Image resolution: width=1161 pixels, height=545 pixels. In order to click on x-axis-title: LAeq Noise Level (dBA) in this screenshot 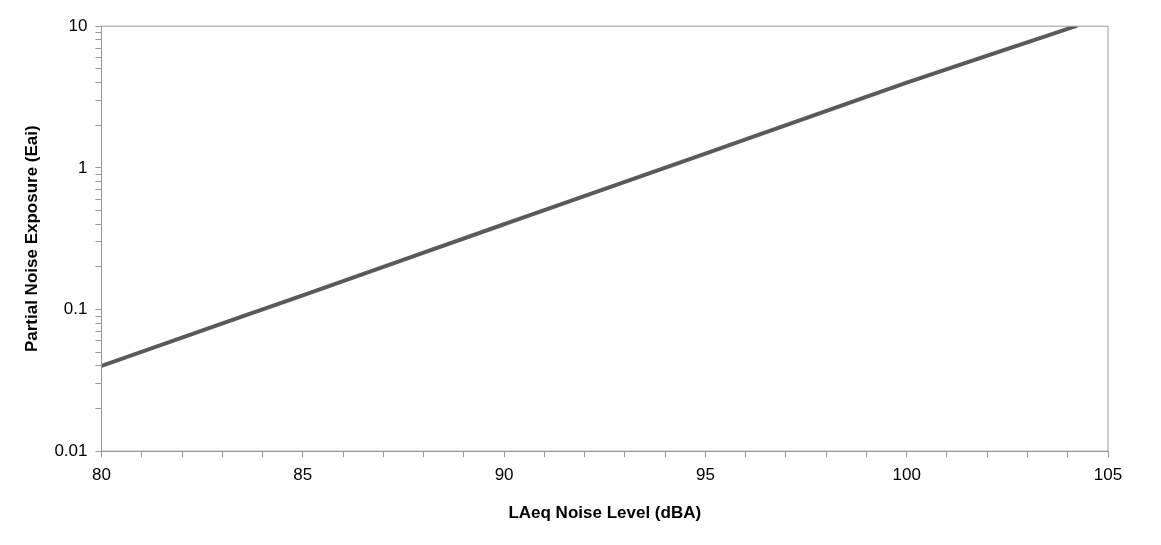, I will do `click(605, 513)`.